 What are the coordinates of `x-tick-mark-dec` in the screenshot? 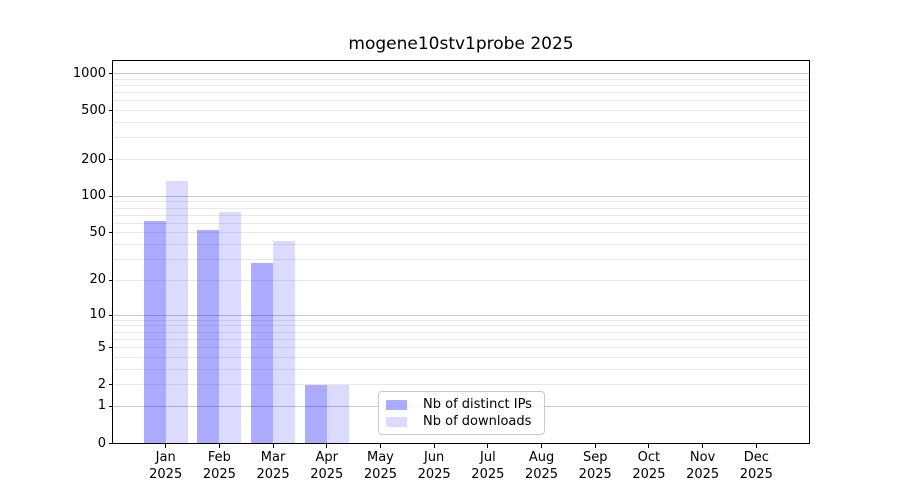 It's located at (756, 446).